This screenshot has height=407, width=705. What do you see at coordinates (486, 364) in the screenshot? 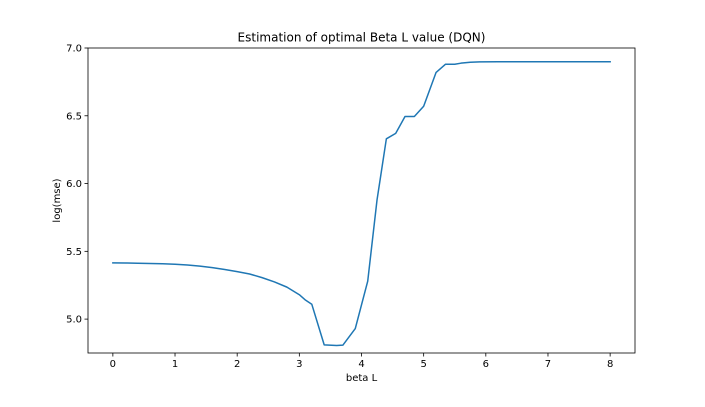
I see `x-tick-label: 6` at bounding box center [486, 364].